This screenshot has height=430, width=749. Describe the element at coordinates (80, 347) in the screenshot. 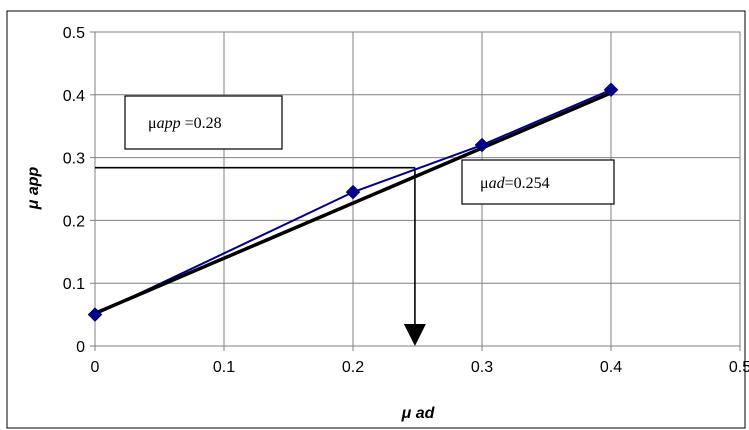

I see `y-tick-label: 0` at that location.